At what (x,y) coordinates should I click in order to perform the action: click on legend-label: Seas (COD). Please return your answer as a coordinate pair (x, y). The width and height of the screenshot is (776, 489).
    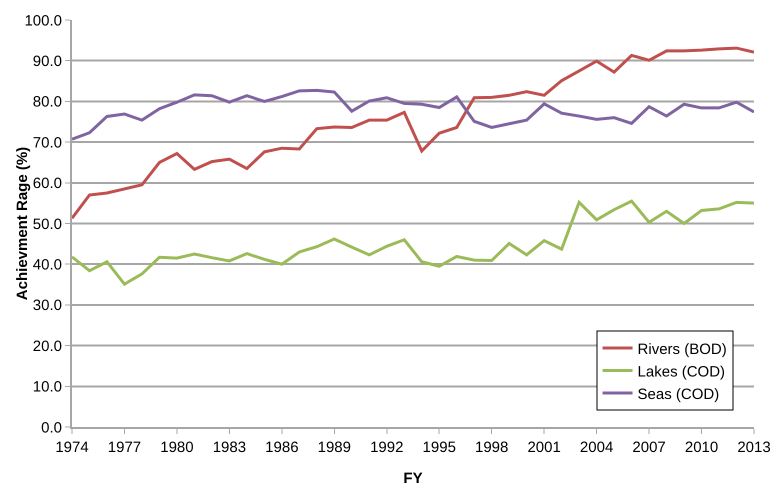
    Looking at the image, I should click on (679, 394).